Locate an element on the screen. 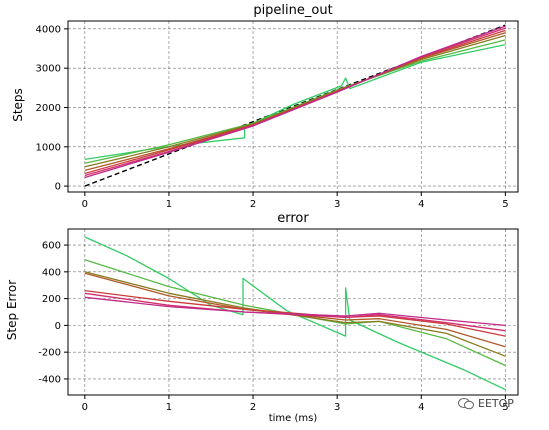  top-y-ticks: 0 1000 2000 3000 4000 is located at coordinates (52, 108).